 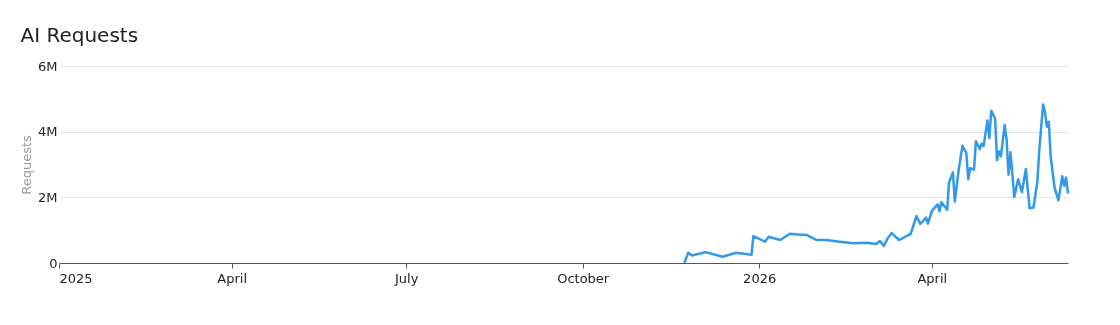 What do you see at coordinates (583, 278) in the screenshot?
I see `x-tick-label: October` at bounding box center [583, 278].